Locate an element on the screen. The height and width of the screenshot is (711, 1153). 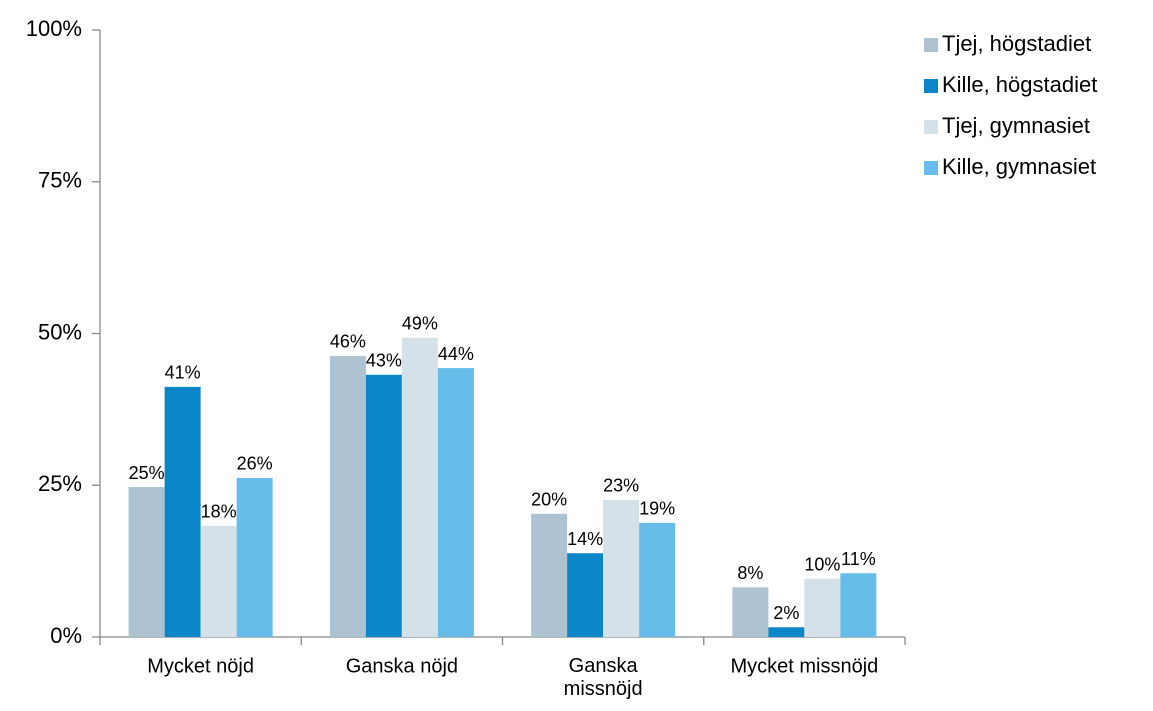
legend-label: Tjej, gymnasiet is located at coordinates (1016, 125).